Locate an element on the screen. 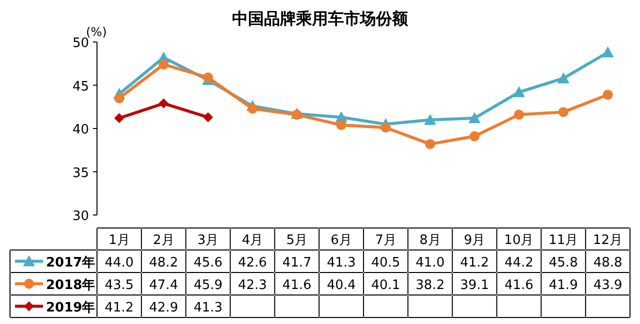 Image resolution: width=640 pixels, height=324 pixels. data-label: 39.1 is located at coordinates (475, 285).